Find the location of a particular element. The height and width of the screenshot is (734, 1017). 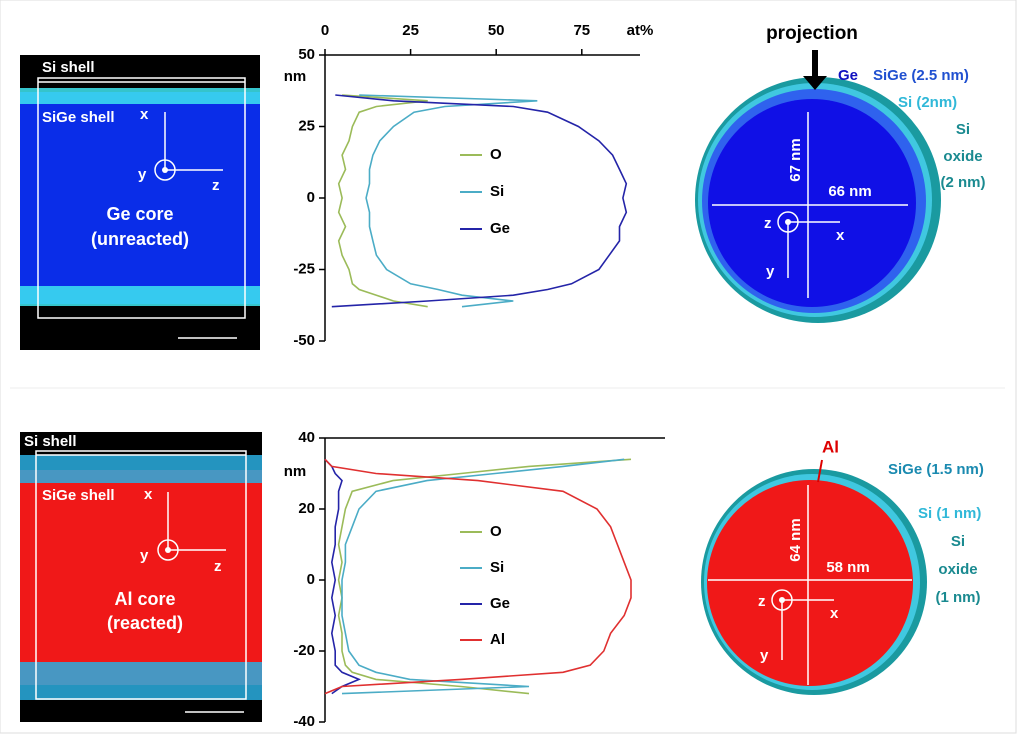

label: 64 nm is located at coordinates (795, 539).